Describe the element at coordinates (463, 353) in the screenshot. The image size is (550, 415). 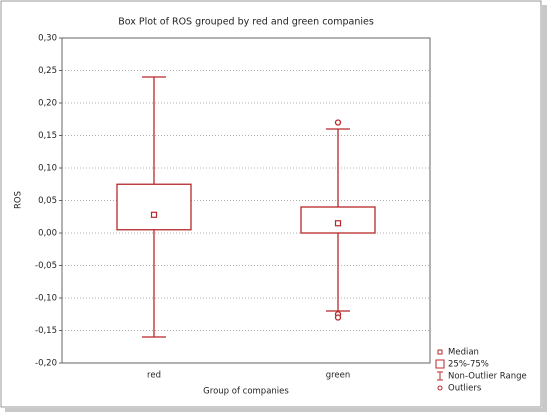
I see `legend-label: Median` at that location.